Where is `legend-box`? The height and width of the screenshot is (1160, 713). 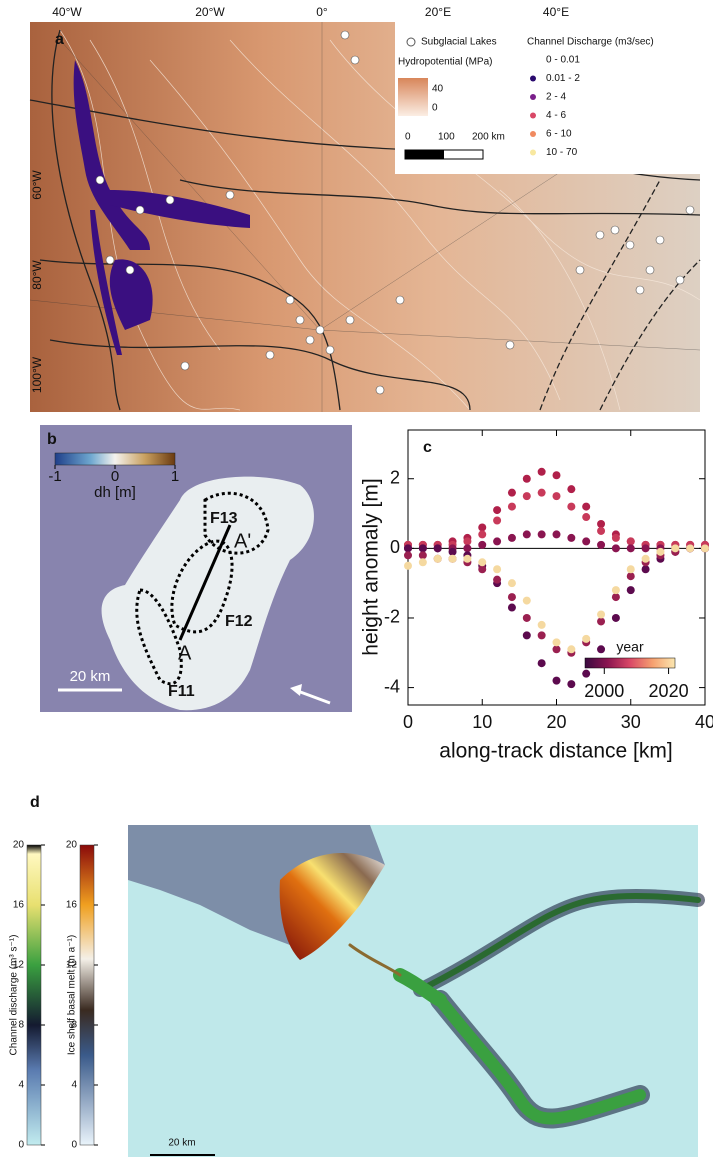
legend-box is located at coordinates (547, 98).